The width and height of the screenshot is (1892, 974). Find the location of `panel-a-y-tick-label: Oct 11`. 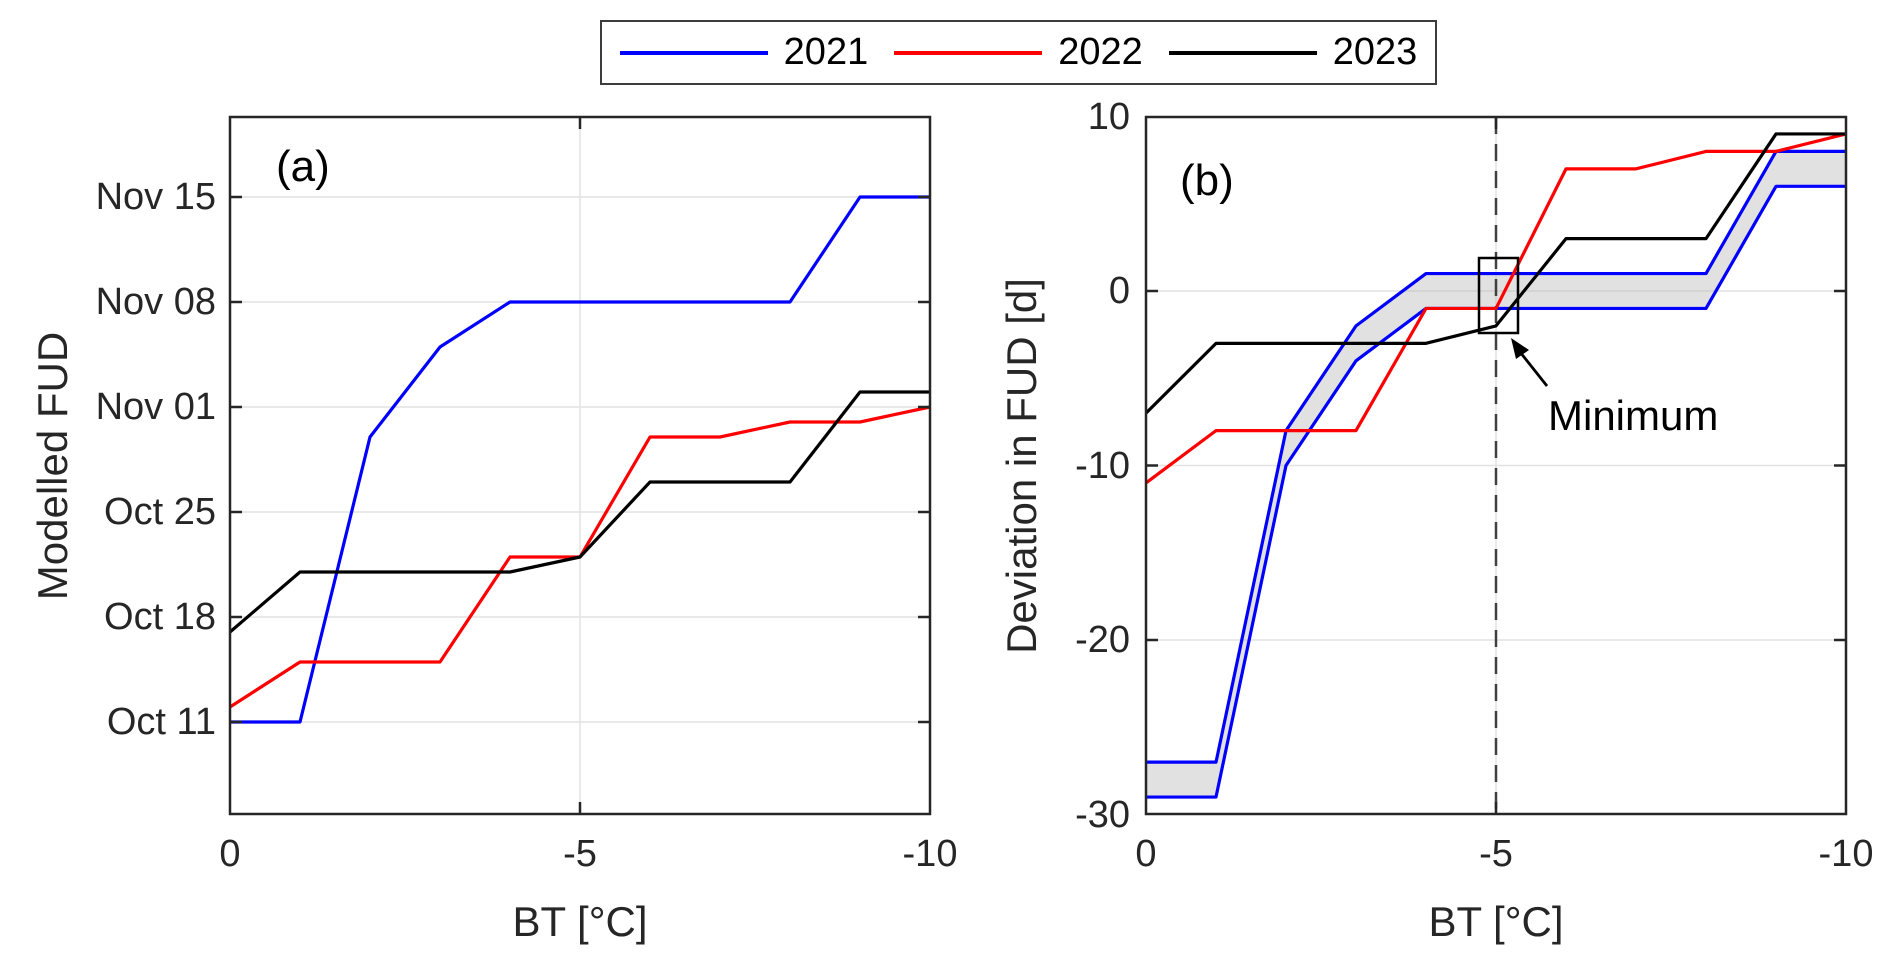

panel-a-y-tick-label: Oct 11 is located at coordinates (161, 722).